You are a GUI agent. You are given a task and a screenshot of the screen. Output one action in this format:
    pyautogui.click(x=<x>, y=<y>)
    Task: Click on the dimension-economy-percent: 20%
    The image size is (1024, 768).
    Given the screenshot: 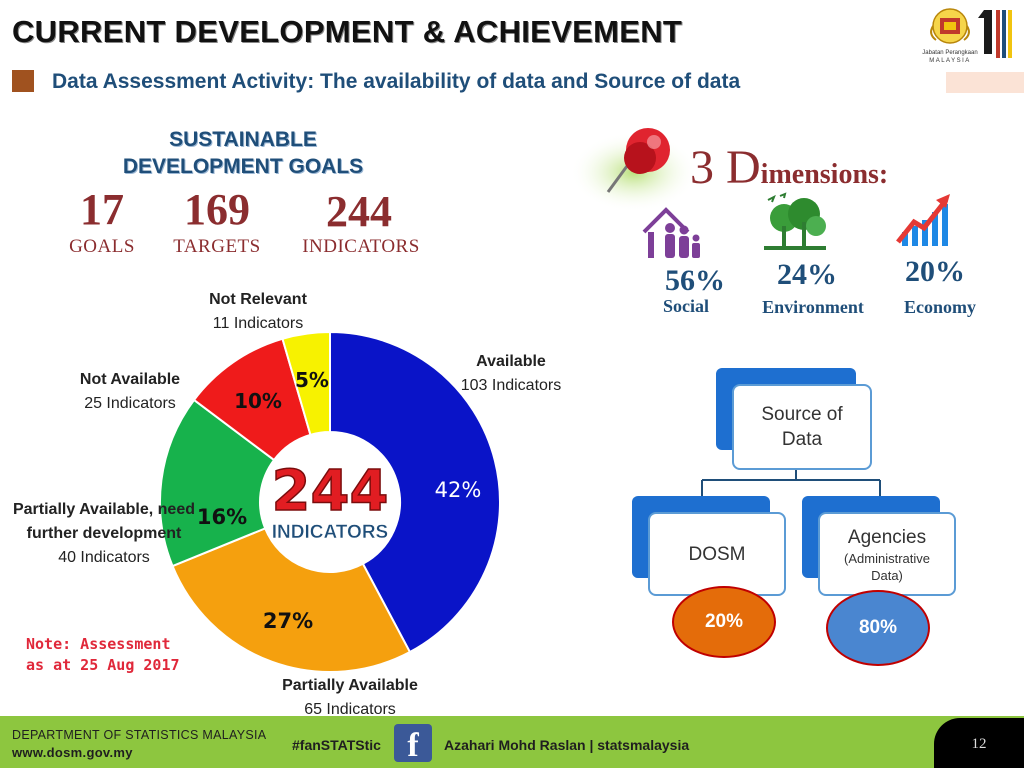 What is the action you would take?
    pyautogui.click(x=935, y=271)
    